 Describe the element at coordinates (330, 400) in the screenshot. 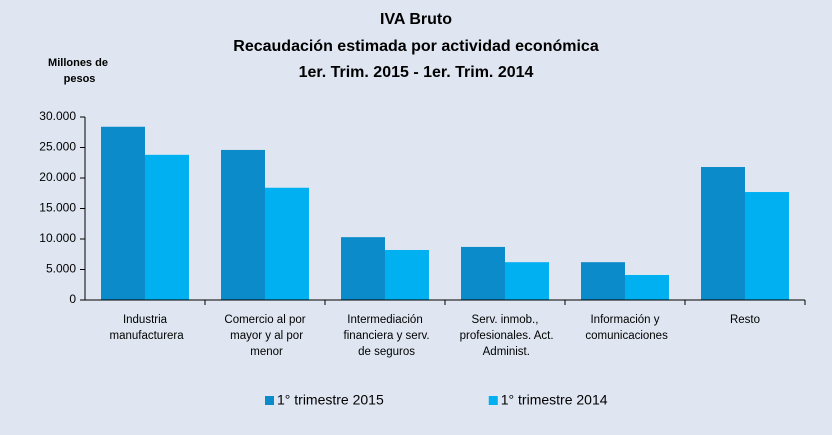

I see `legend-label: 1° trimestre 2015` at that location.